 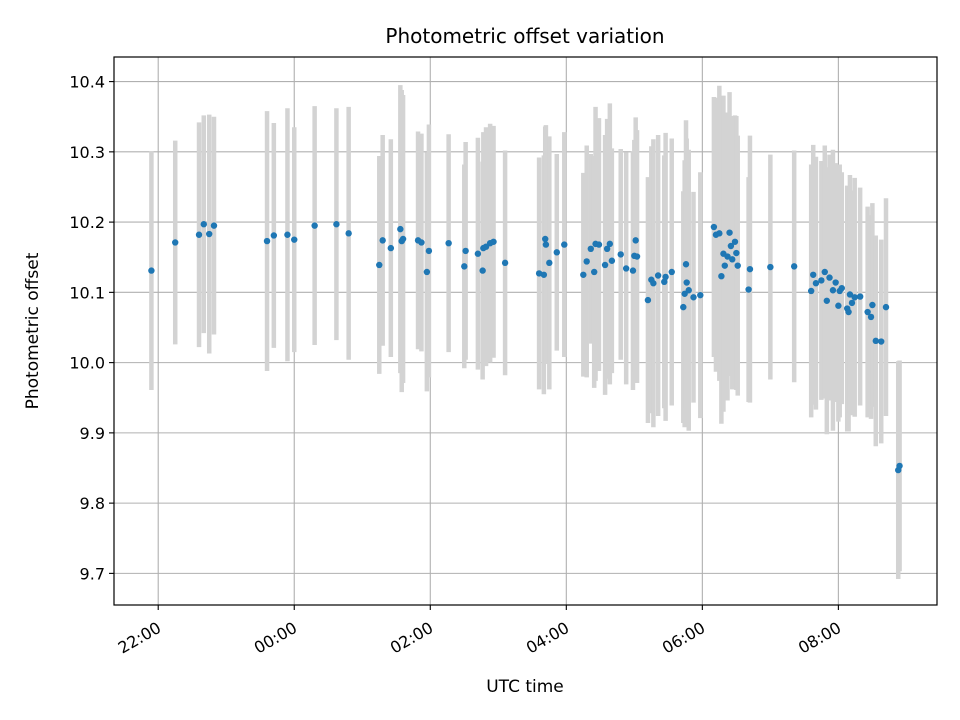 I want to click on chart-title: Photometric offset variation, so click(x=524, y=36).